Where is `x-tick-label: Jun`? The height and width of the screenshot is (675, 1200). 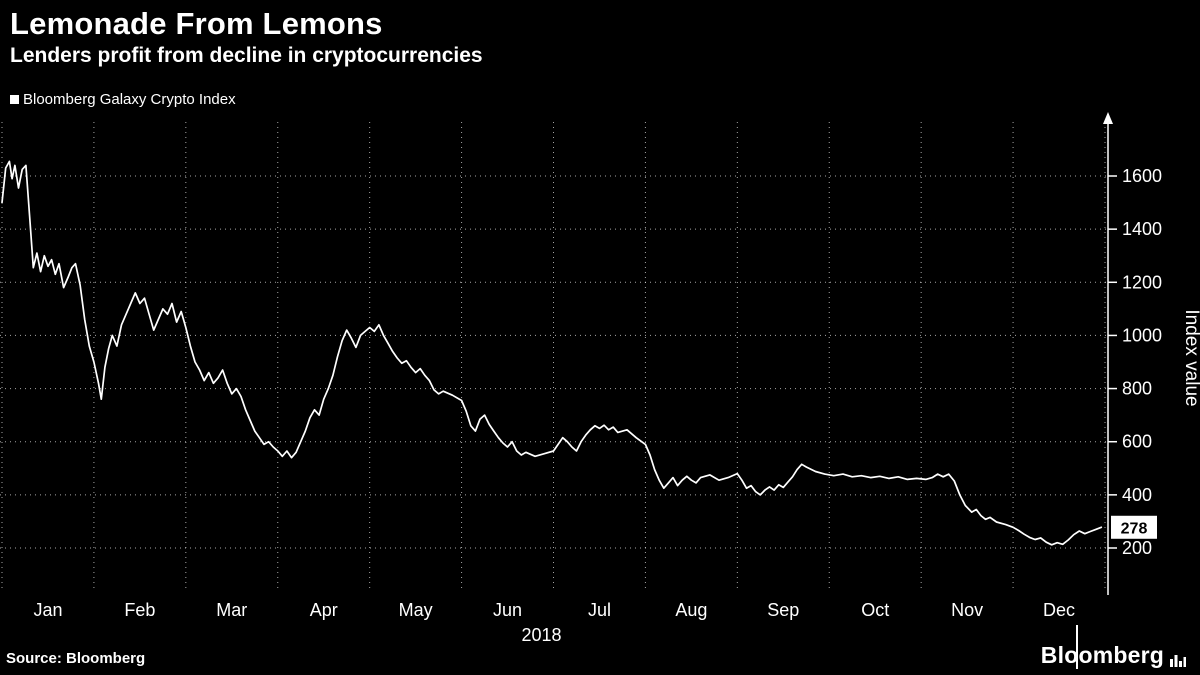 x-tick-label: Jun is located at coordinates (507, 610).